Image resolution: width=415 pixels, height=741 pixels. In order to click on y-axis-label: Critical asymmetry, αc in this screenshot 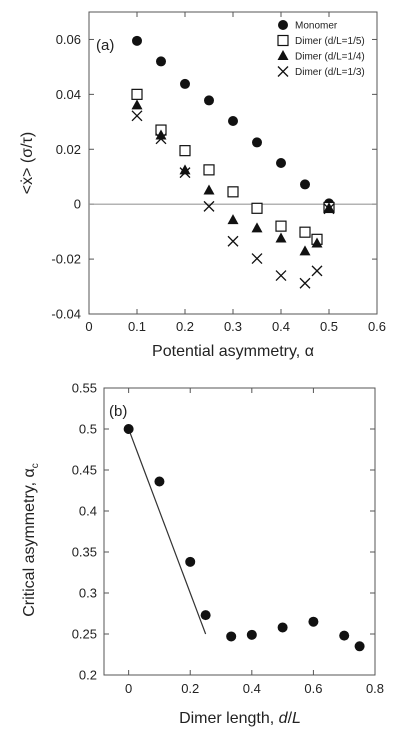, I will do `click(31, 540)`.